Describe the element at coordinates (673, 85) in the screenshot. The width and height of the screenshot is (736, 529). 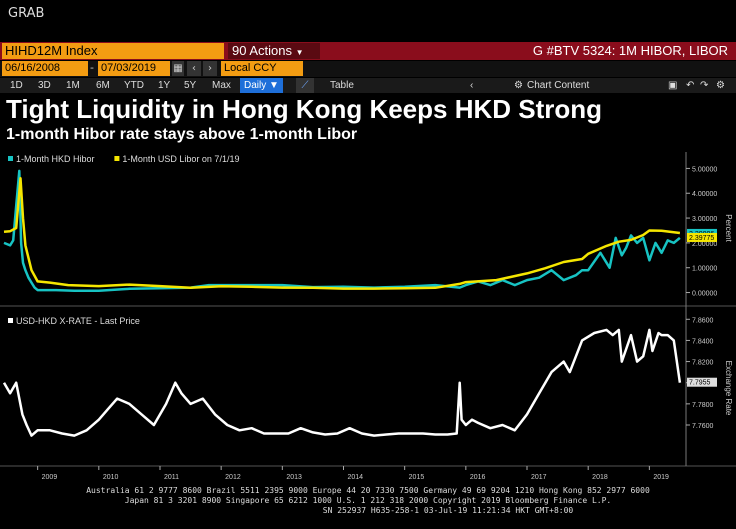
I see `export-icon: ▣` at that location.